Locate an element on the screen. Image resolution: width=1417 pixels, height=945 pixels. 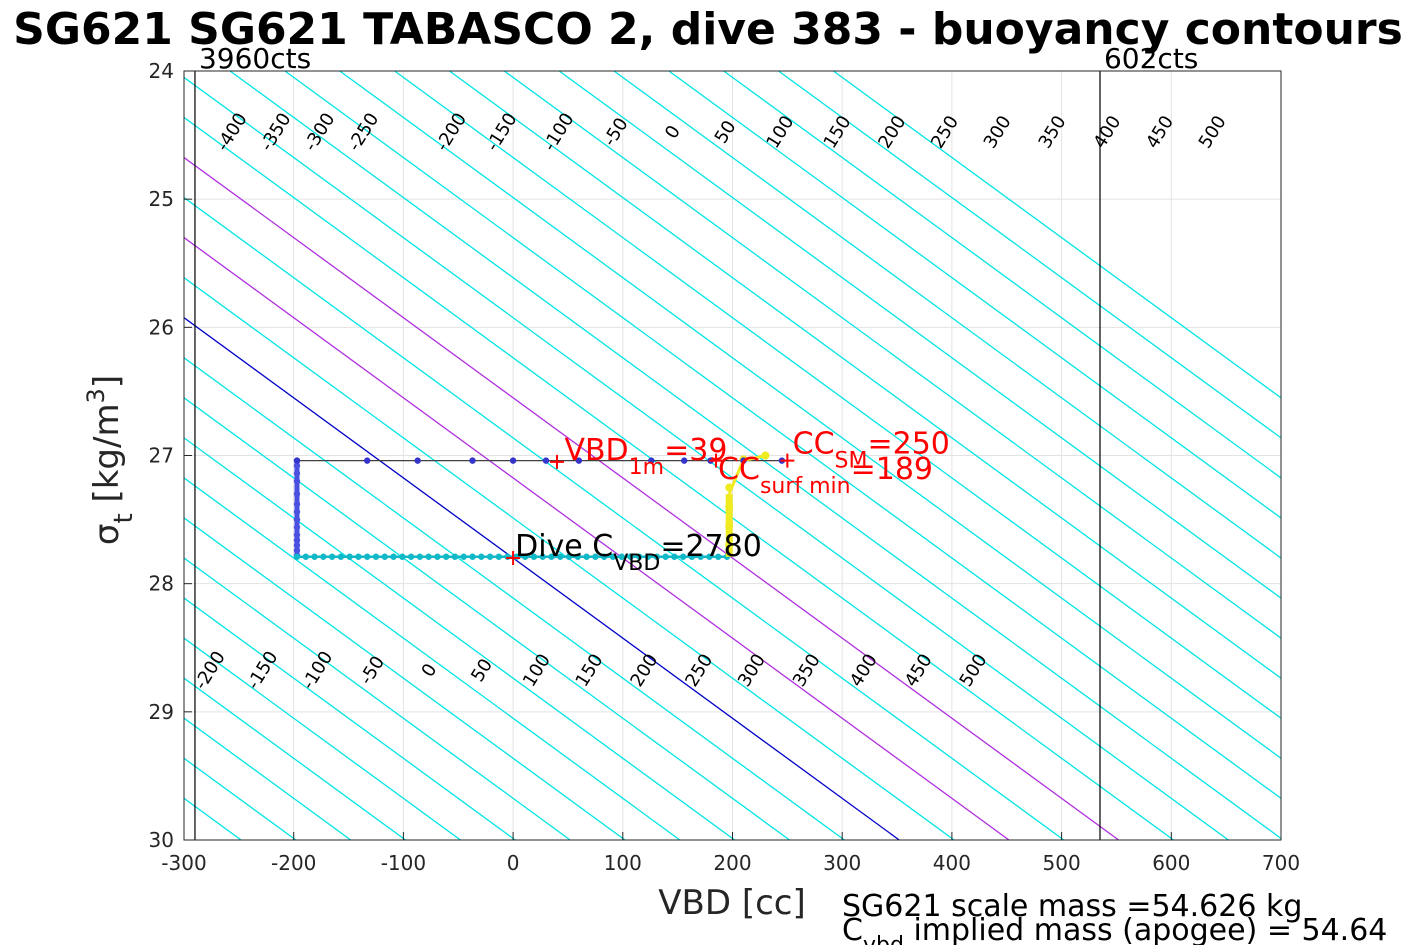
x-tick-label: 600 is located at coordinates (1171, 863).